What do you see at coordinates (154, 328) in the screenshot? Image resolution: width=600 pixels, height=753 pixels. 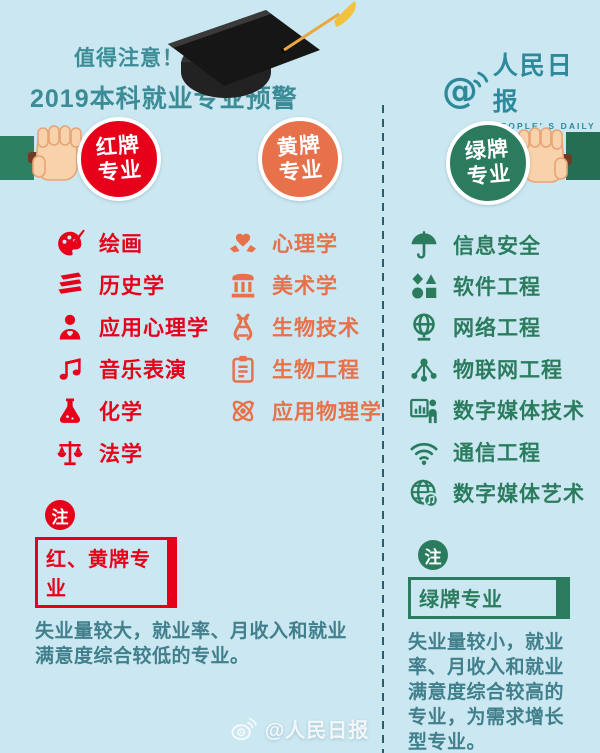 I see `major-label: 应用心理学` at bounding box center [154, 328].